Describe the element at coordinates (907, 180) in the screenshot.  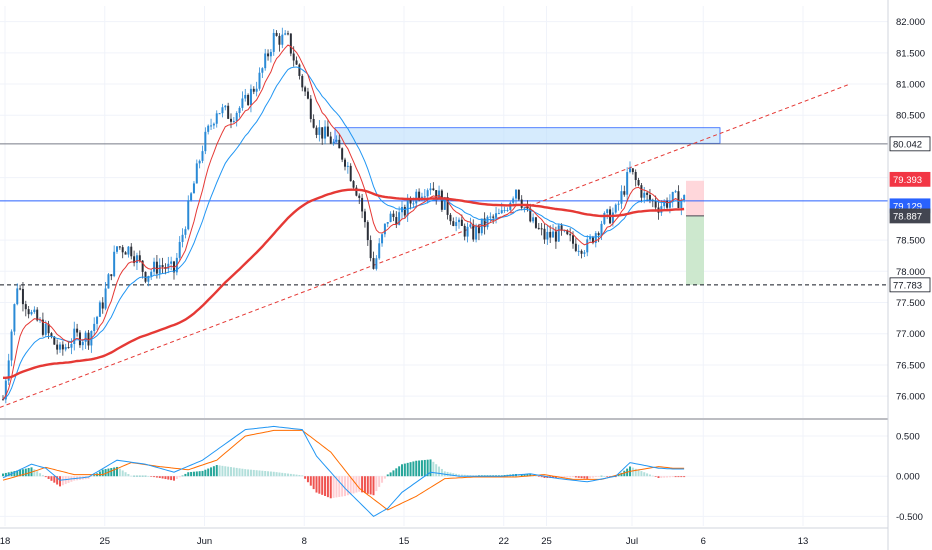
I see `price-badge-label: 79.393` at that location.